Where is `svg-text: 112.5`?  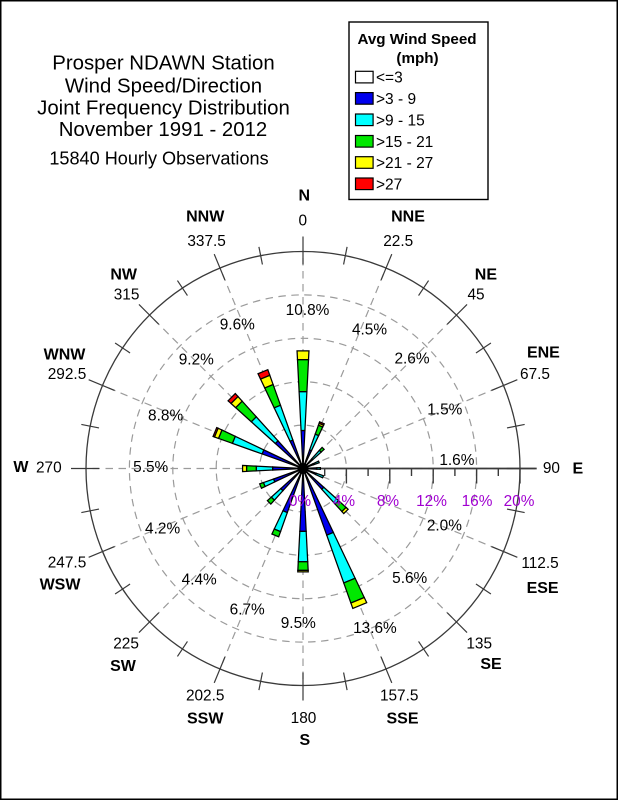 svg-text: 112.5 is located at coordinates (539, 563).